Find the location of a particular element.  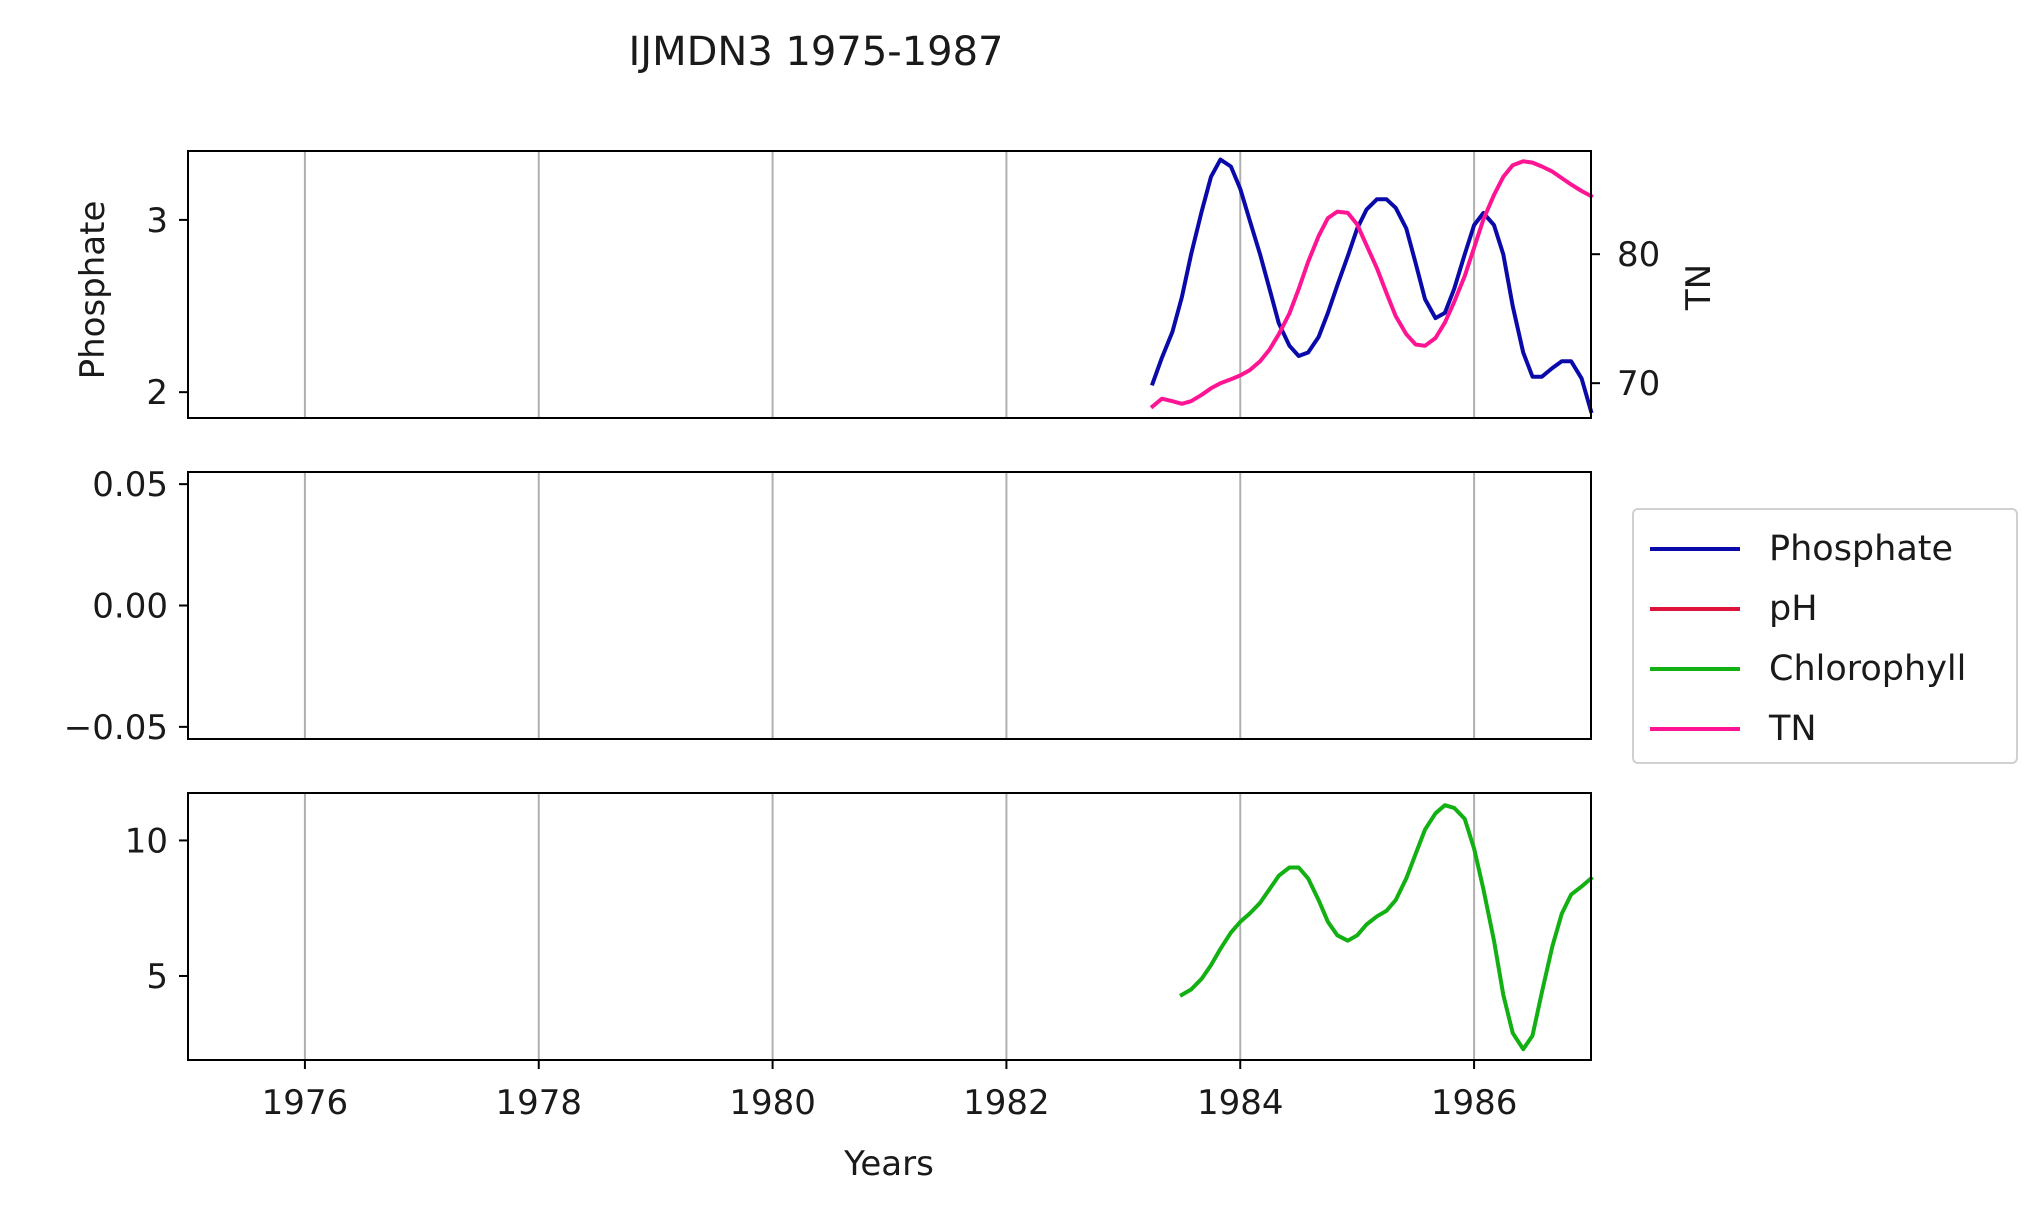

panel-middle-yticks-left: −0.05 0.00 0.05 is located at coordinates (126, 606).